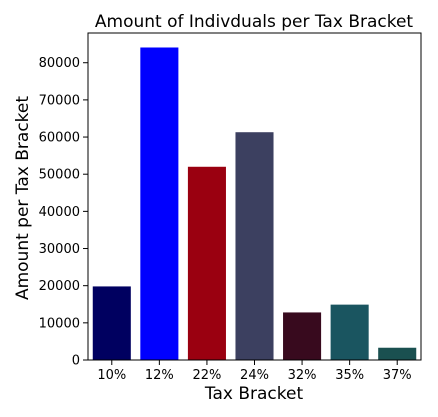  What do you see at coordinates (59, 175) in the screenshot?
I see `y-tick-label-6: 50000` at bounding box center [59, 175].